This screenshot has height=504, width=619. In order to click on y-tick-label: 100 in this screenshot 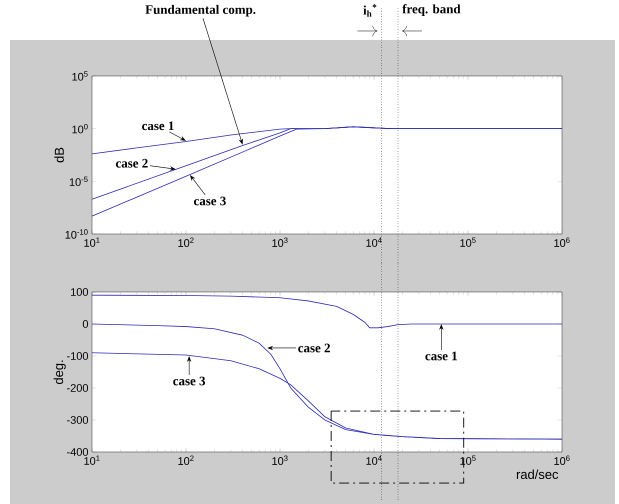, I will do `click(79, 292)`.